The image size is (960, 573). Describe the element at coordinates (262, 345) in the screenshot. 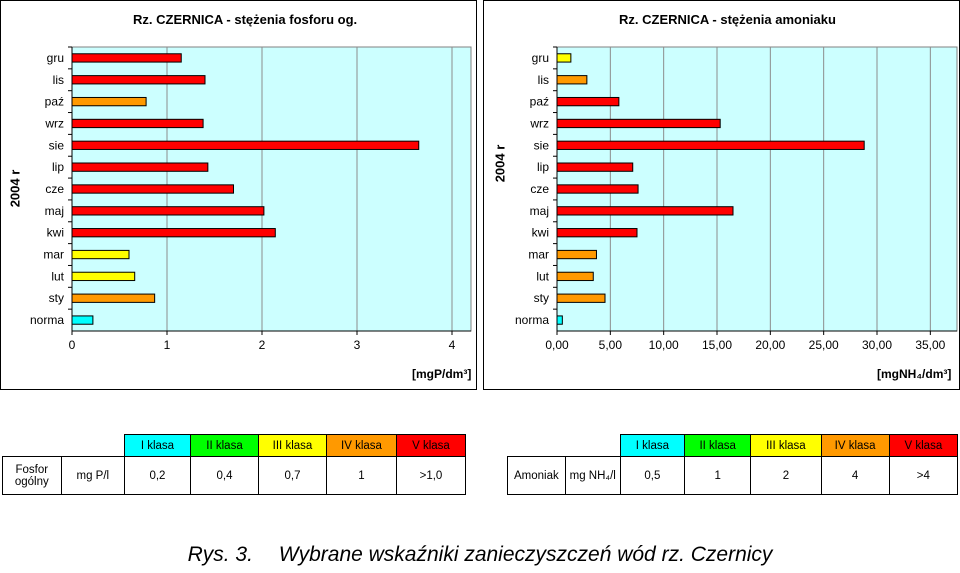

I see `x-tick-label: 2` at that location.